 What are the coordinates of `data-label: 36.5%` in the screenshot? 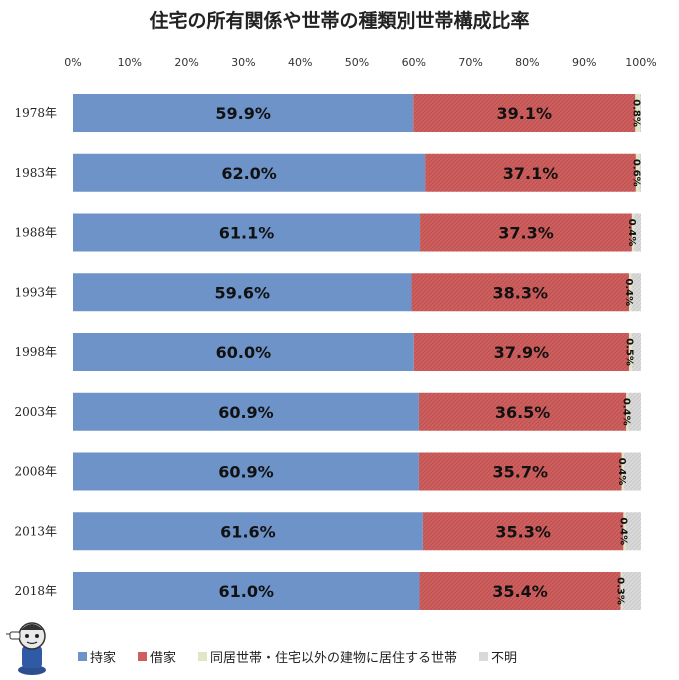 It's located at (523, 412).